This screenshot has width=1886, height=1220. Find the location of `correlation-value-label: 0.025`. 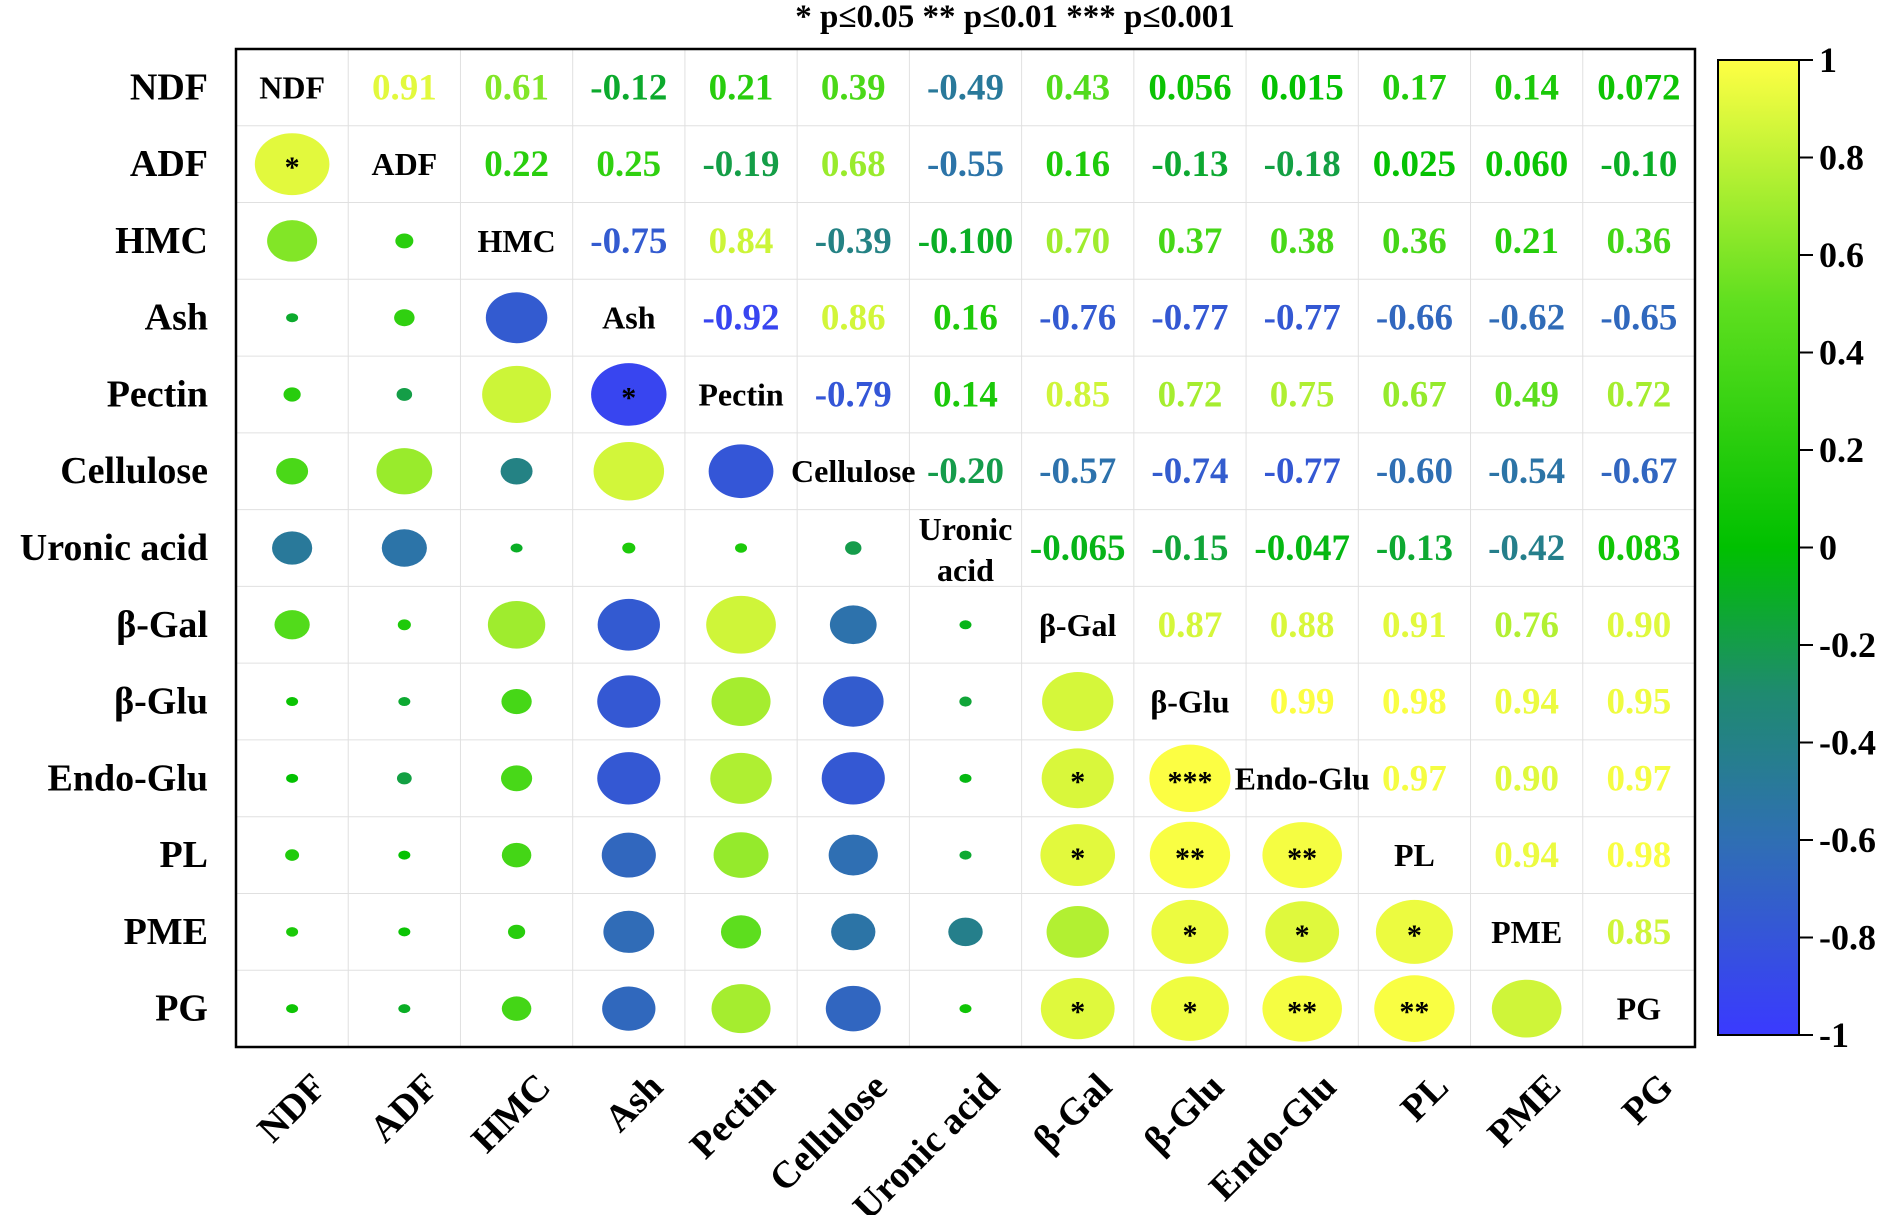

correlation-value-label: 0.025 is located at coordinates (1414, 164).